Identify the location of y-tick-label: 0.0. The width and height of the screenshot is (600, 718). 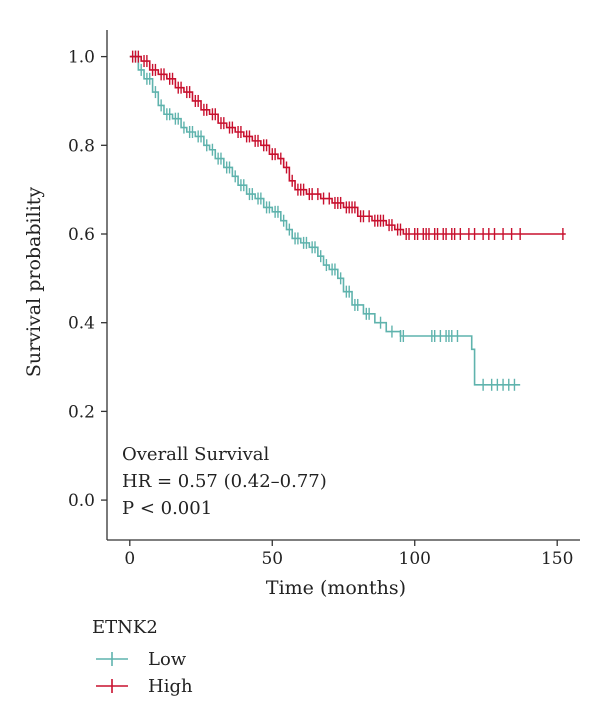
(81, 501).